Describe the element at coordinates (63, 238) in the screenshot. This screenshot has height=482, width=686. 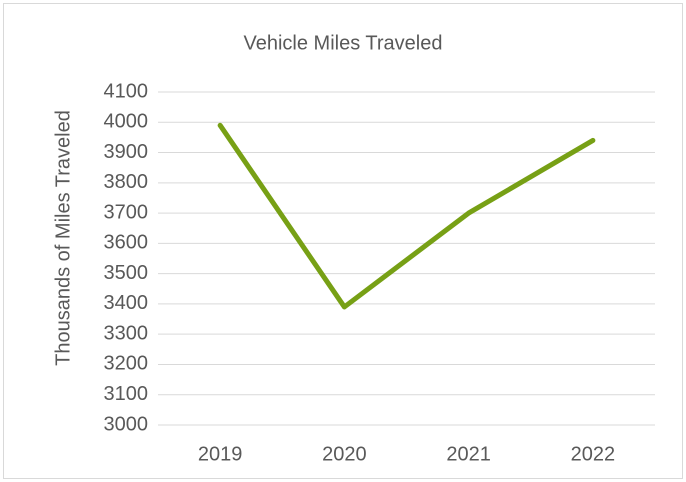
I see `y-axis-label: Thousands of Miles Traveled` at that location.